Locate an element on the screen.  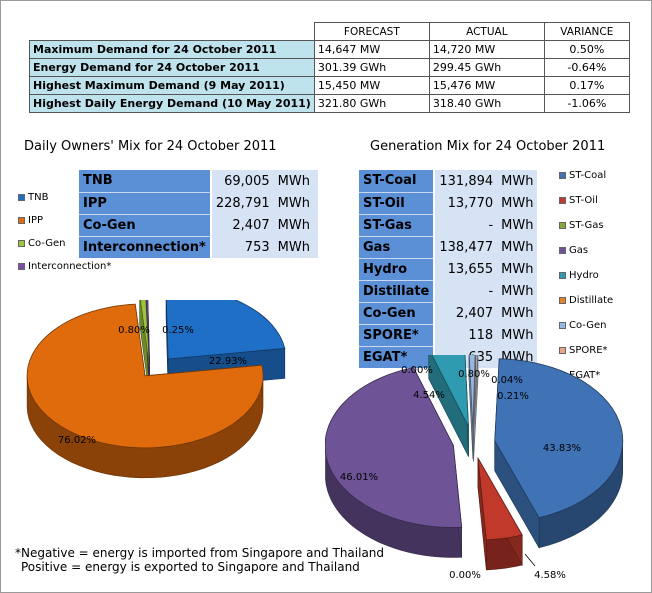
owners-mix-title: Daily Owners' Mix for 24 October 2011 is located at coordinates (150, 146).